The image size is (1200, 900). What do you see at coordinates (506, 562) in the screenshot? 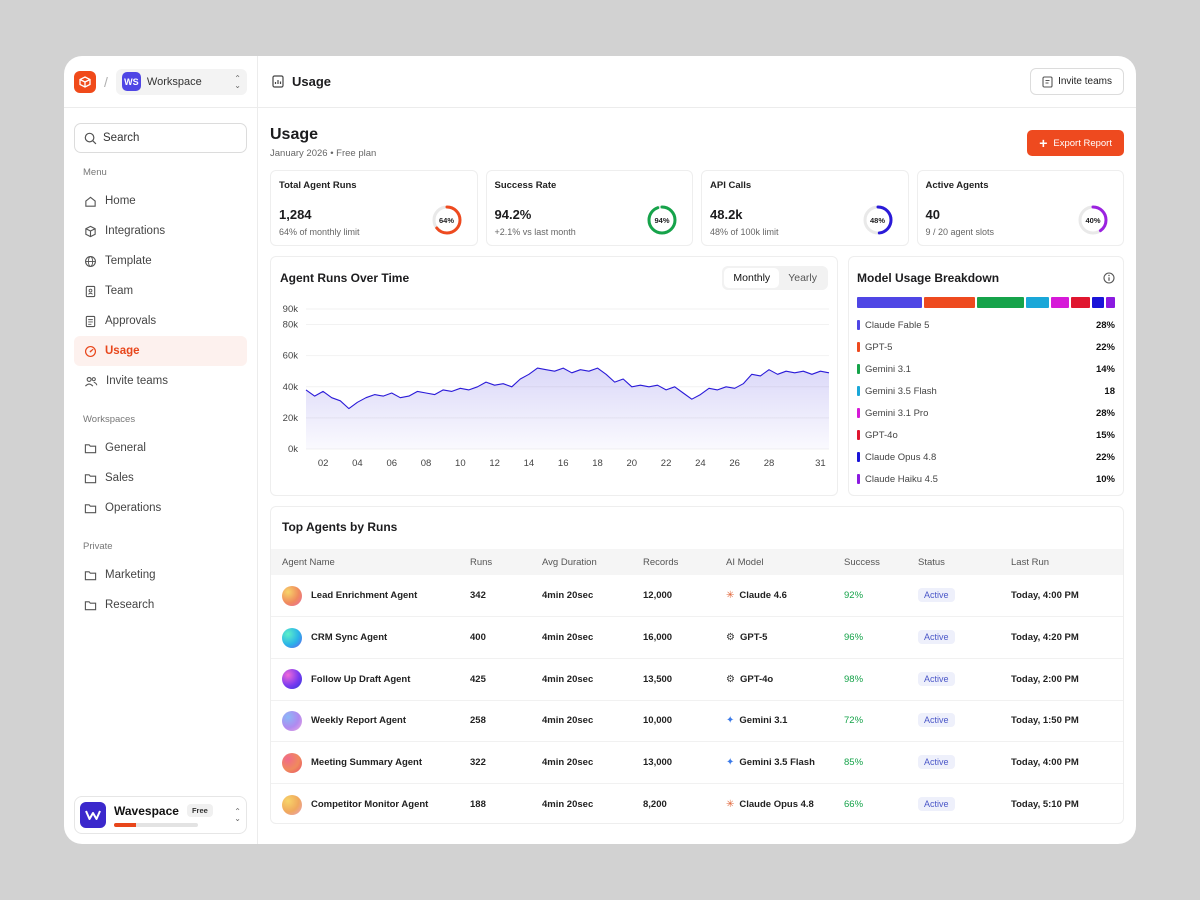
I see `col-runs: Runs` at bounding box center [506, 562].